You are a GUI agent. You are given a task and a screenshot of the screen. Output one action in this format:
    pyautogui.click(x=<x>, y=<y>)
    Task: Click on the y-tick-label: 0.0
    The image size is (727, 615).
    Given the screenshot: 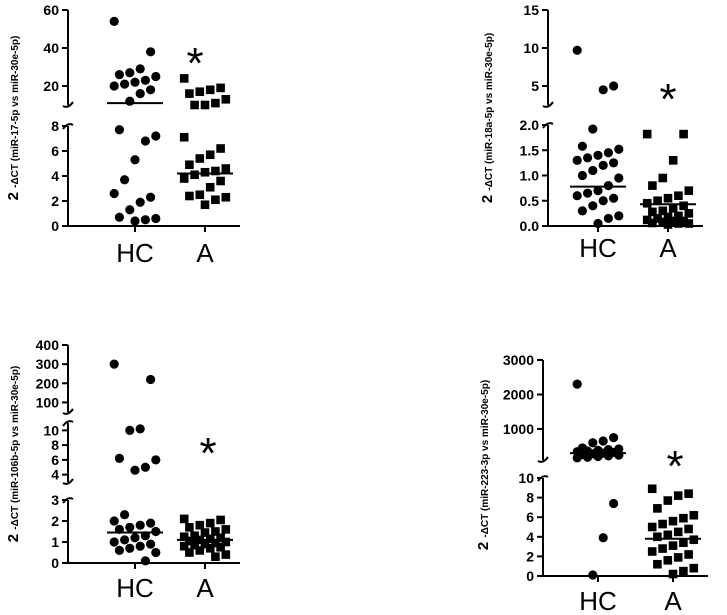 What is the action you would take?
    pyautogui.click(x=530, y=226)
    